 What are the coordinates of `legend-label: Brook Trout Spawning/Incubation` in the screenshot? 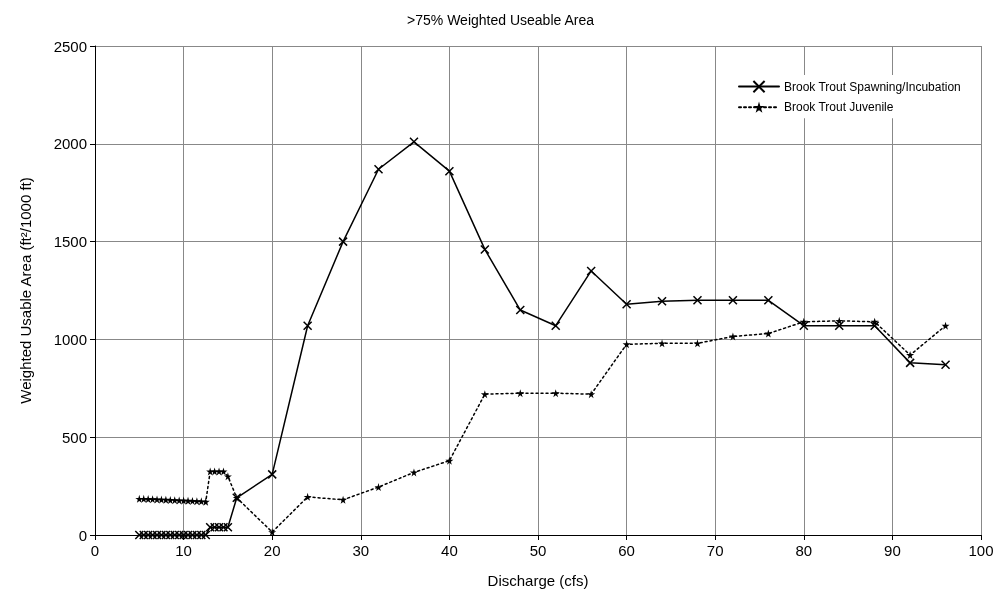 It's located at (872, 86).